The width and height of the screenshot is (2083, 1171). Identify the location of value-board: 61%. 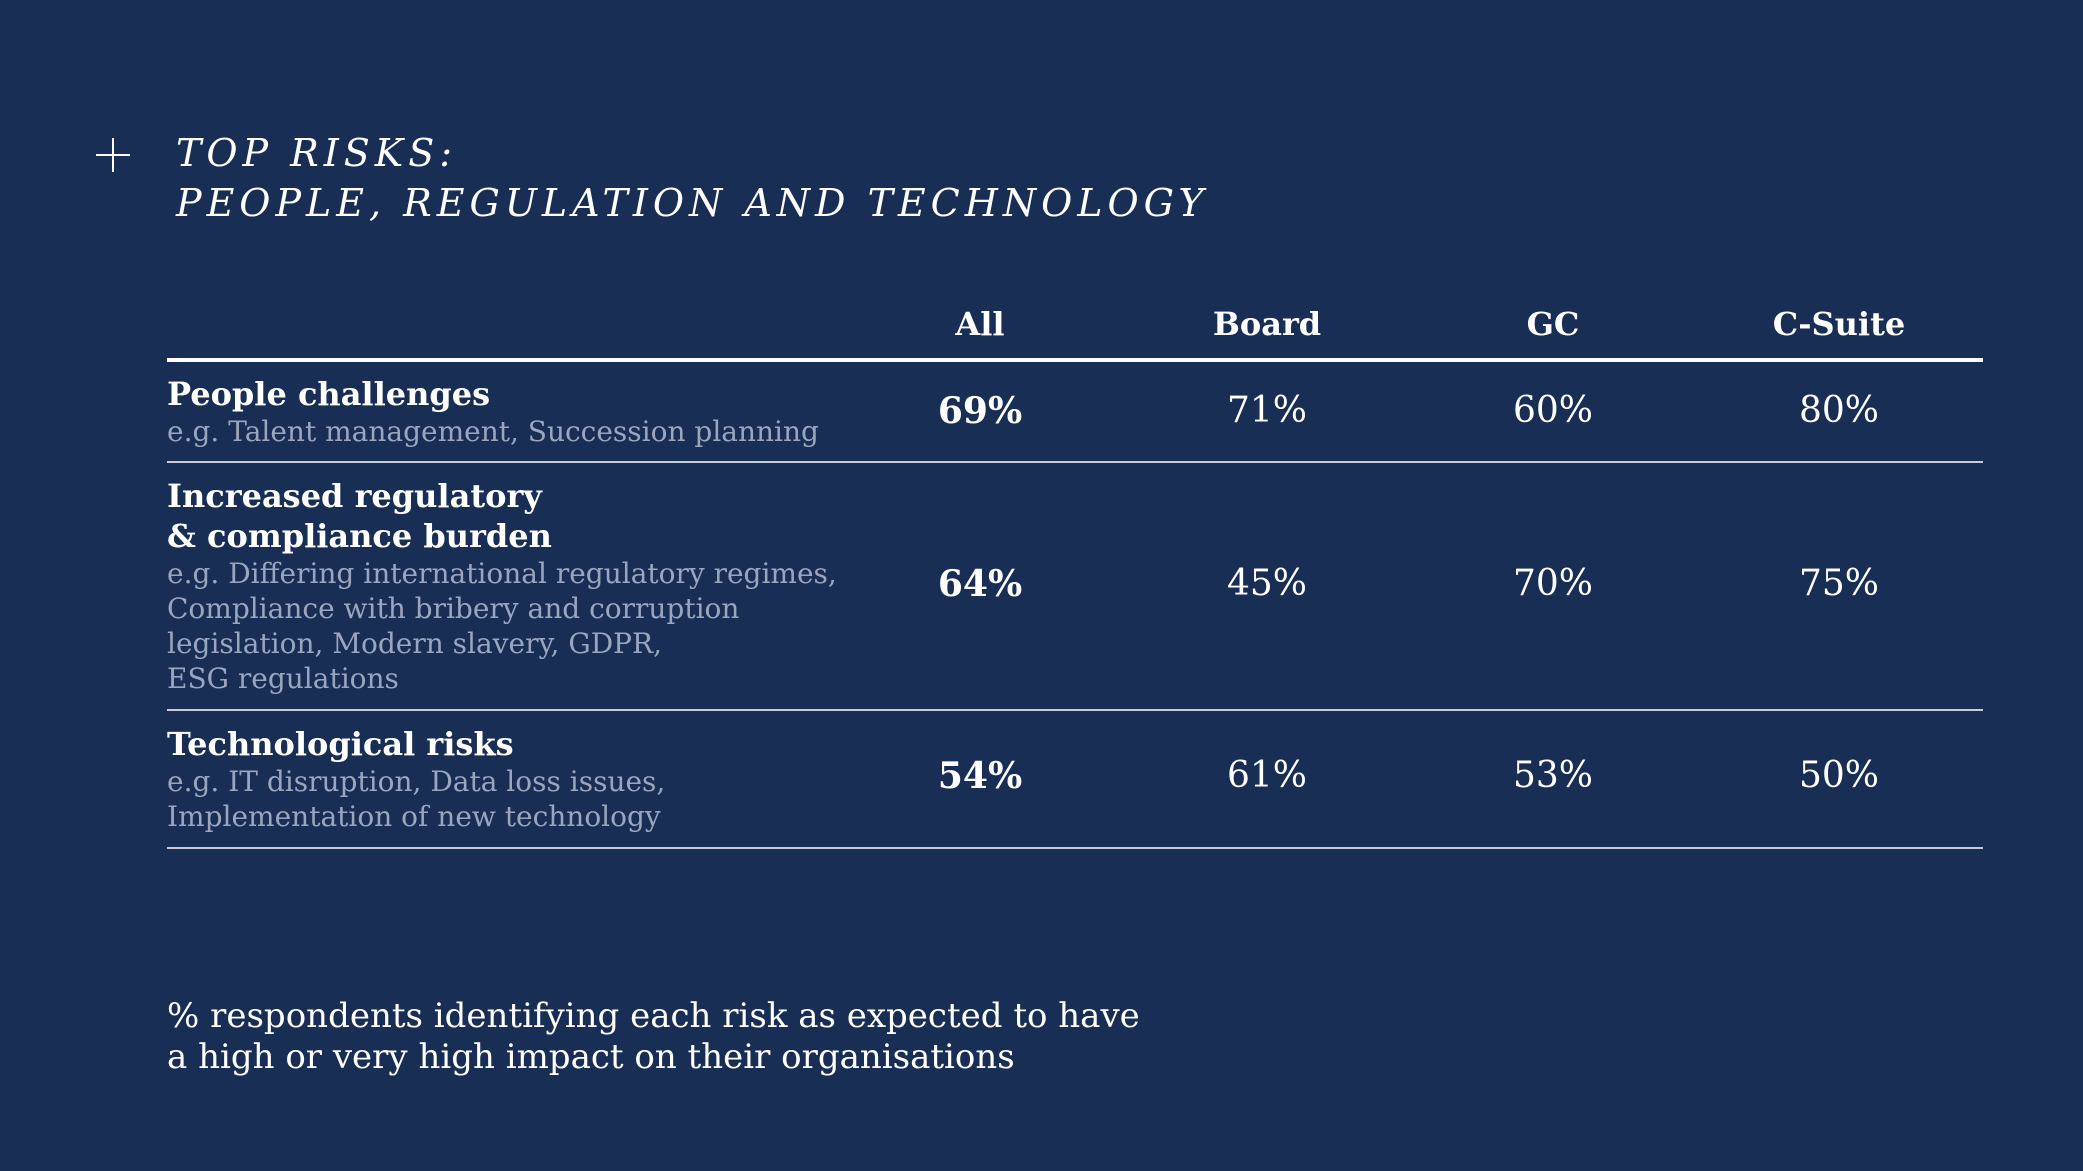
(1266, 775).